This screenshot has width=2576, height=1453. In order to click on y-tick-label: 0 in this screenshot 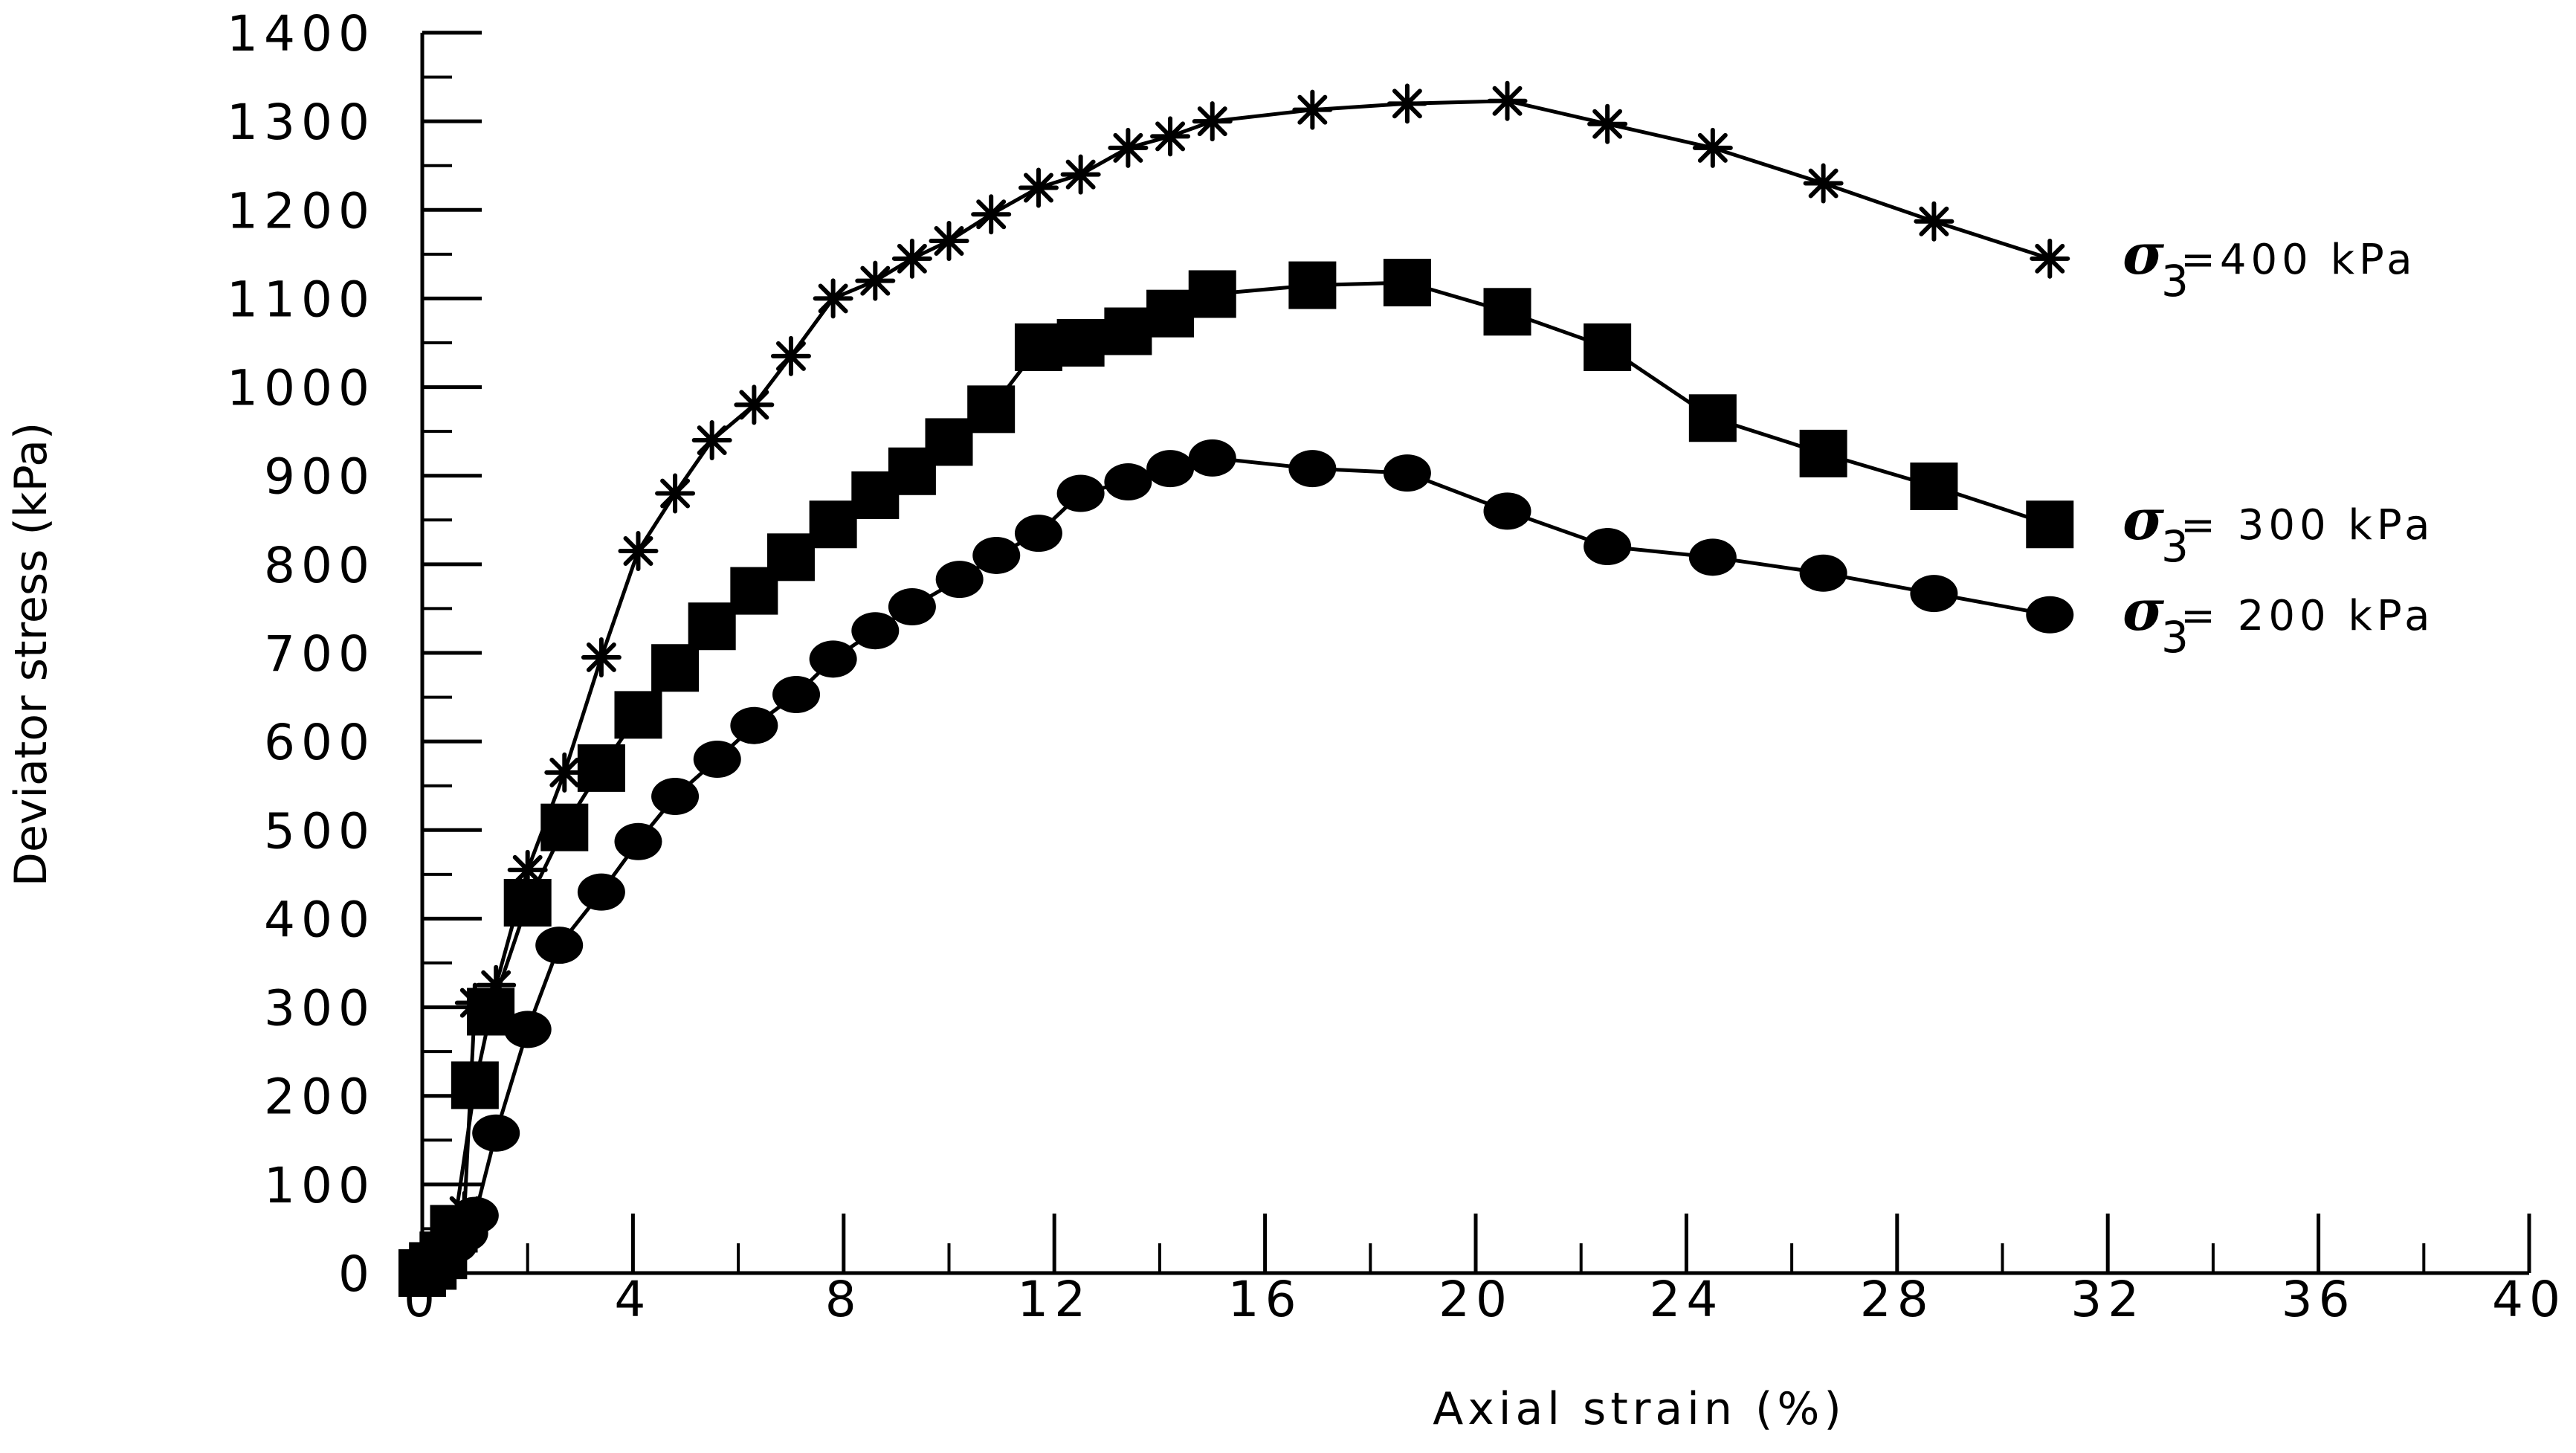, I will do `click(356, 1274)`.